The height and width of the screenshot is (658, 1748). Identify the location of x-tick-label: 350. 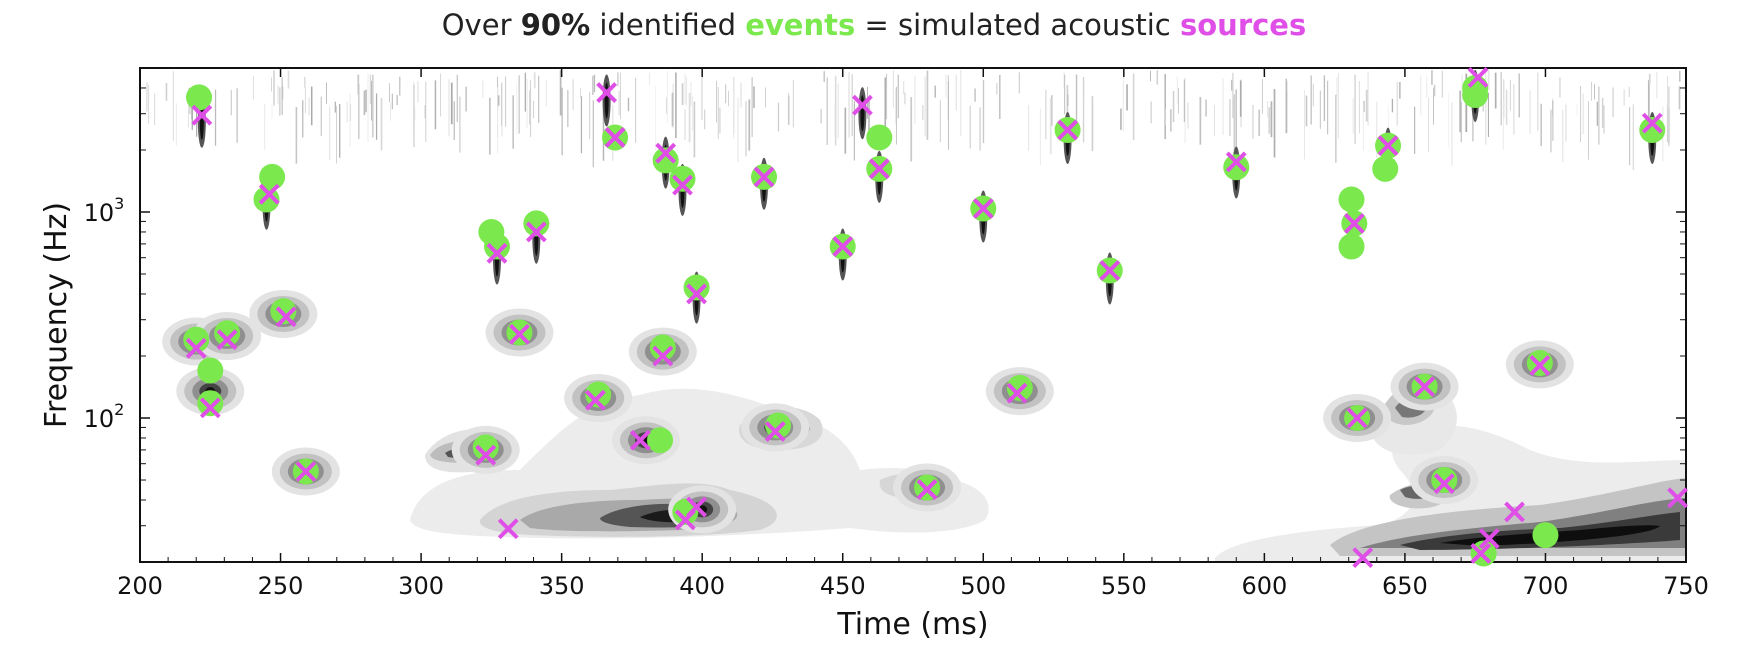
(562, 586).